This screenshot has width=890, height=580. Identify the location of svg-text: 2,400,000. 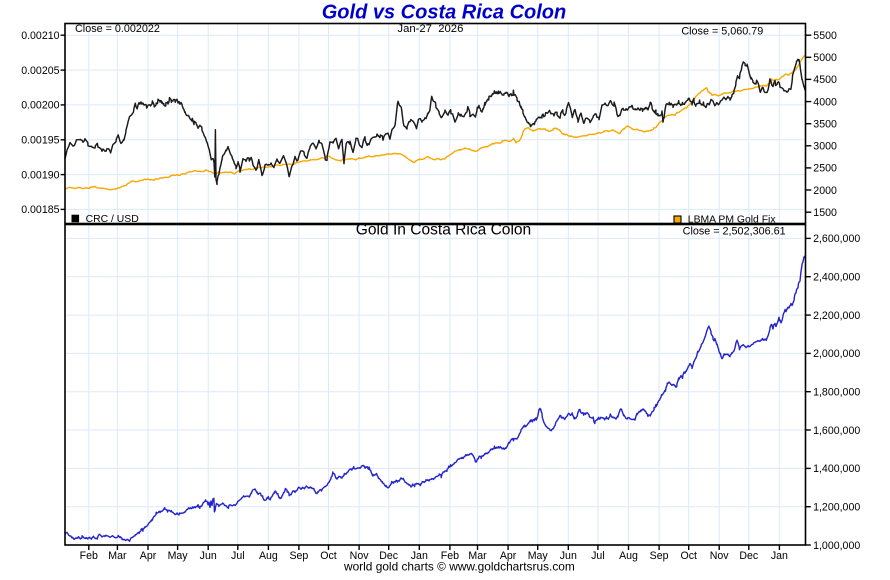
(836, 278).